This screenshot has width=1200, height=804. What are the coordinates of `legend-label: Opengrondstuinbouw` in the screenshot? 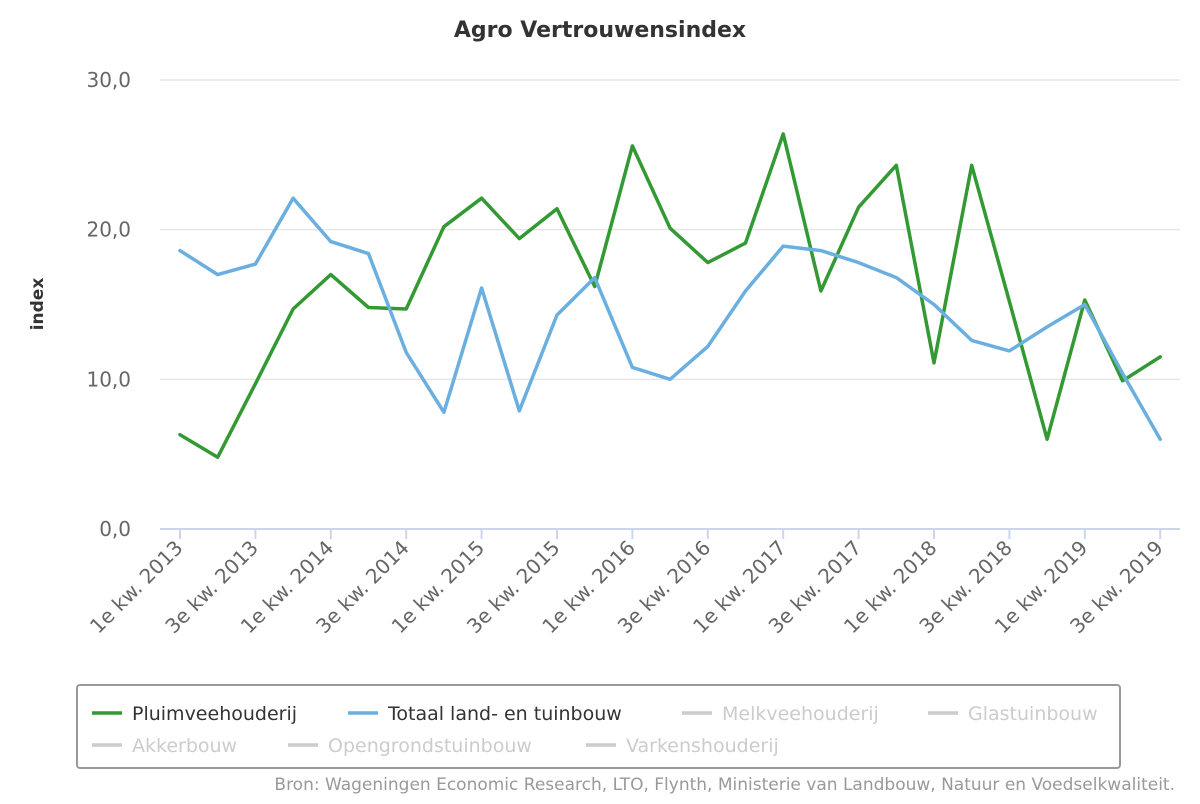 It's located at (430, 746).